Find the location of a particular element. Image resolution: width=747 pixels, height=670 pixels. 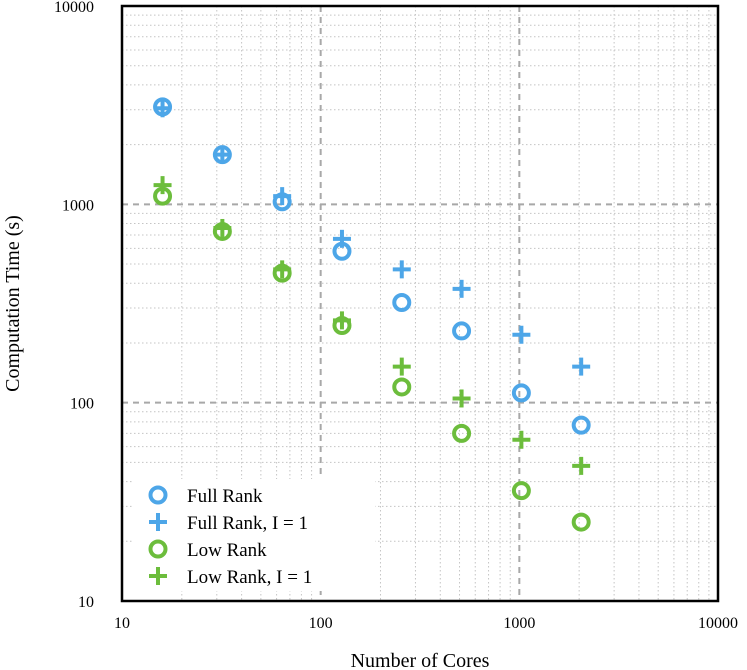

y-tick-label: 10 is located at coordinates (86, 602).